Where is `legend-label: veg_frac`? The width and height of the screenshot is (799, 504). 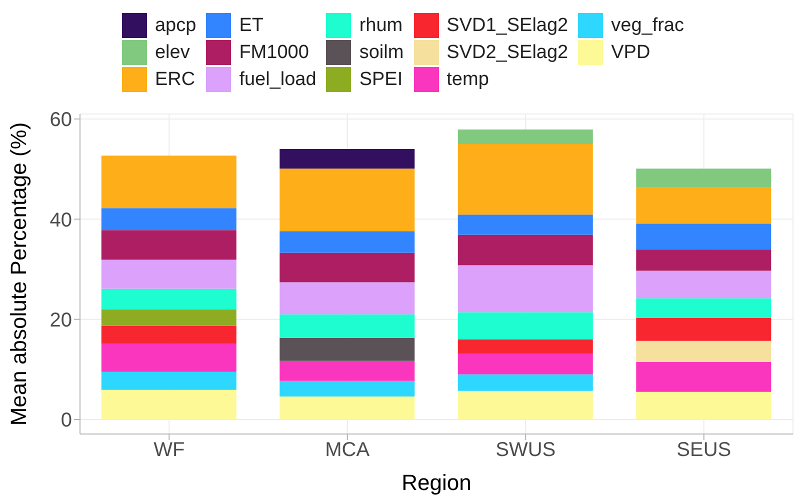 legend-label: veg_frac is located at coordinates (647, 25).